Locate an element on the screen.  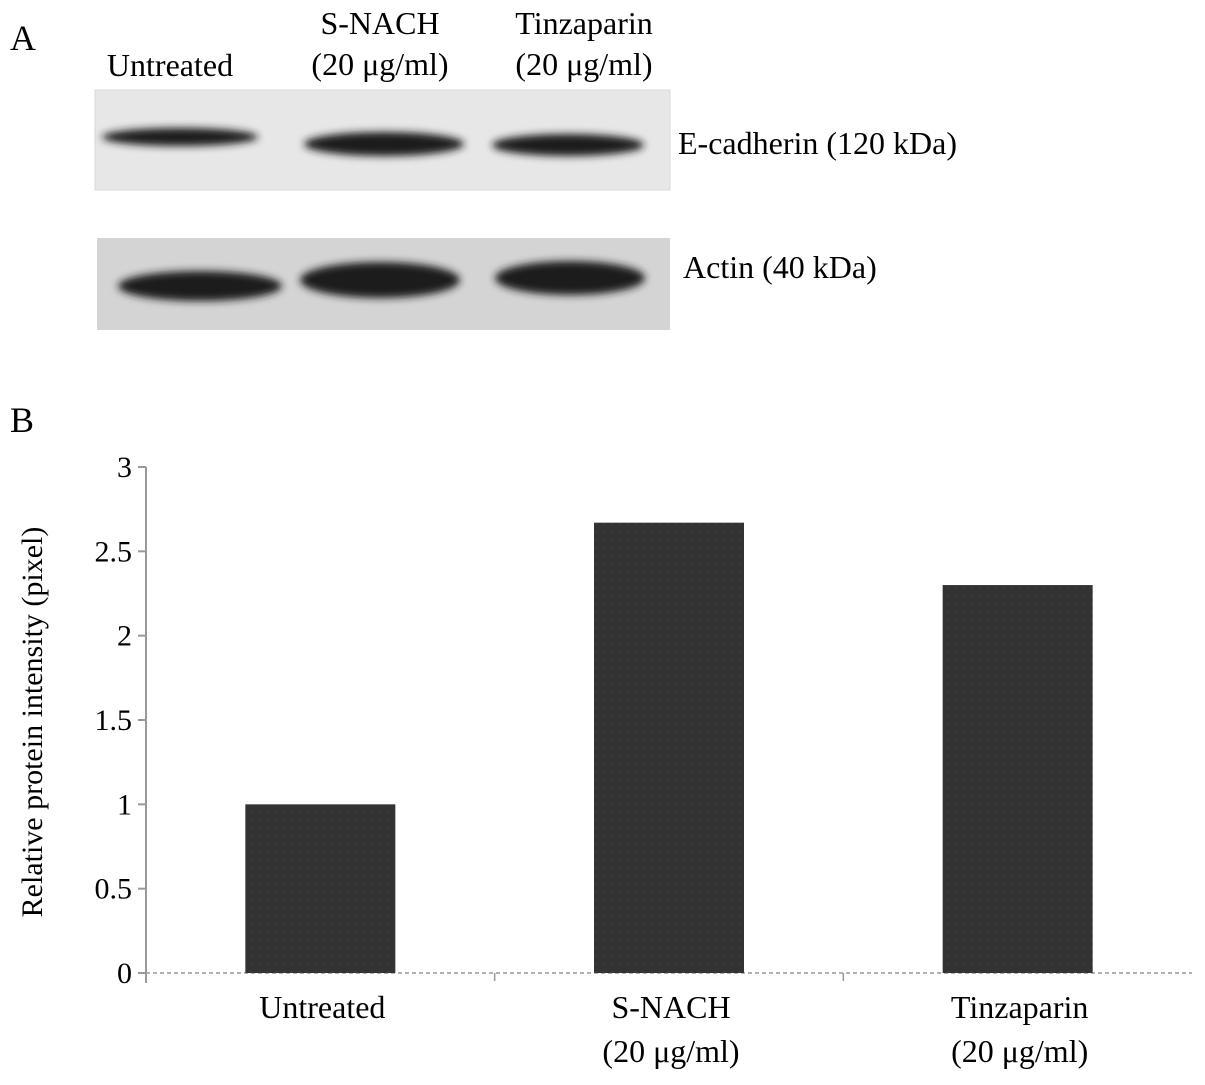
lane-label-snach-dose: (20 μg/ml) is located at coordinates (379, 64).